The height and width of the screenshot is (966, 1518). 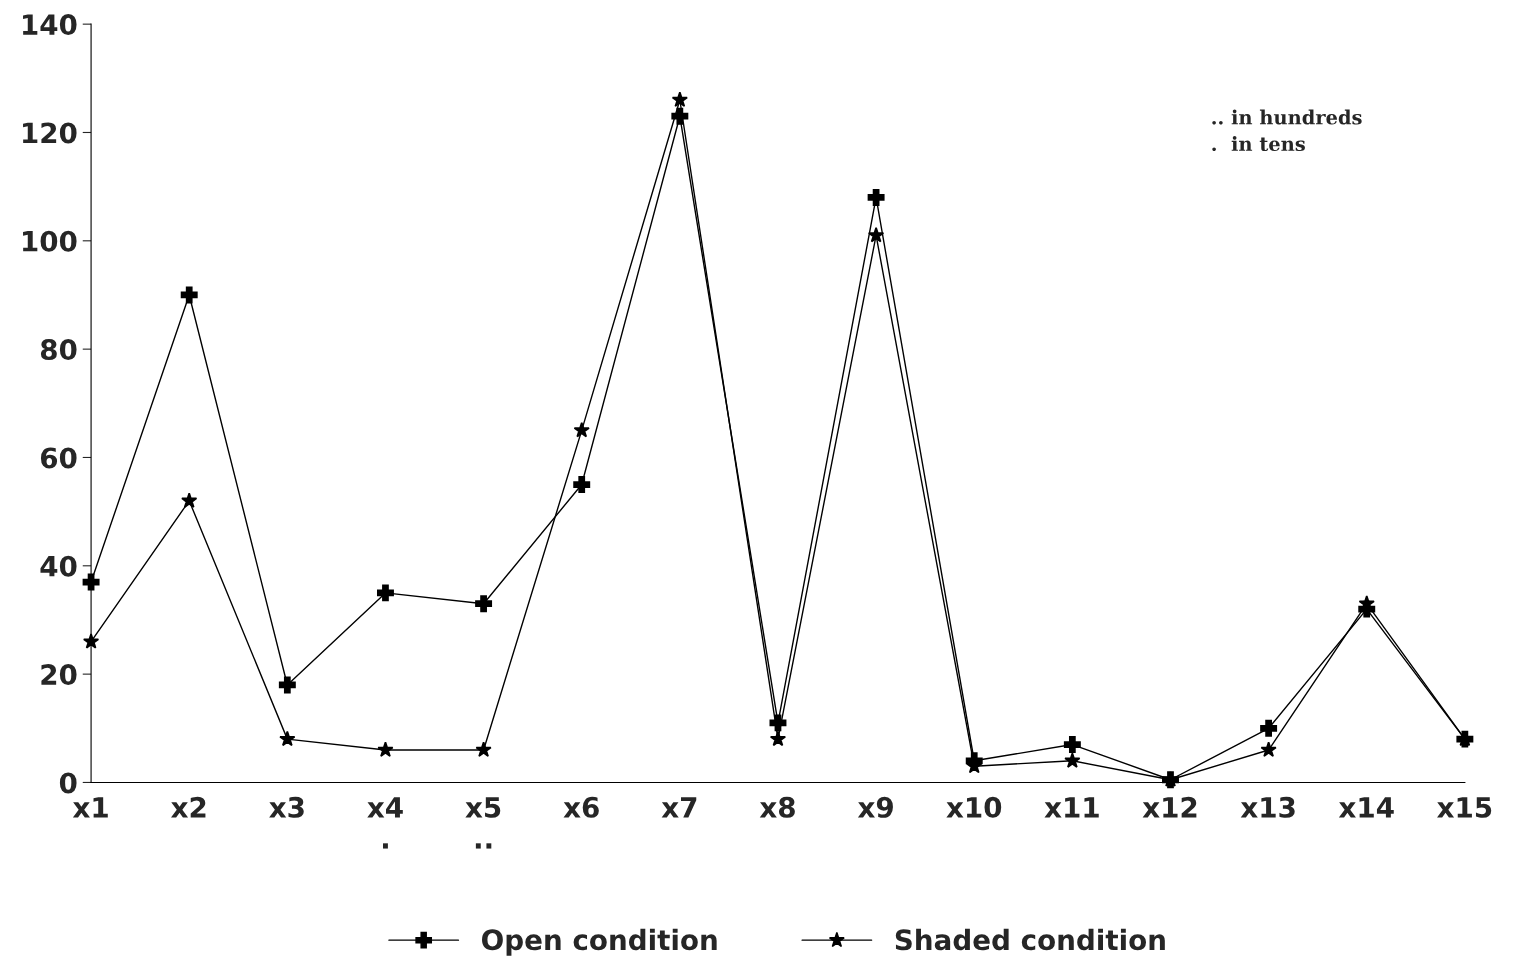 I want to click on x-tick-label: x11, so click(x=1071, y=807).